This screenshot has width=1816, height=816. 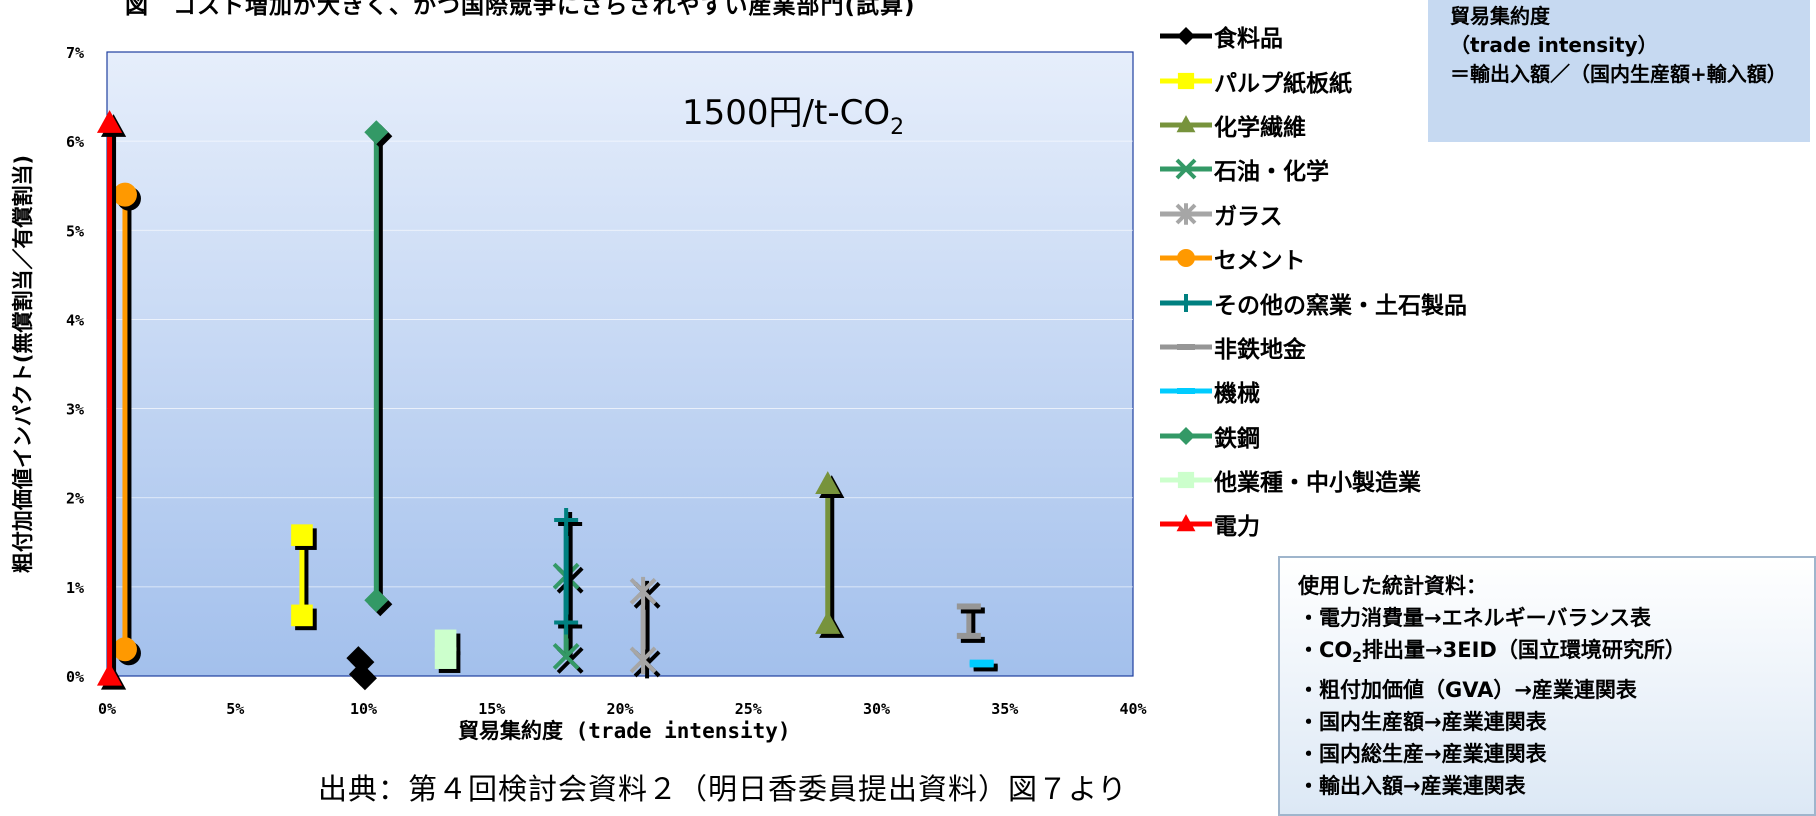 What do you see at coordinates (876, 709) in the screenshot?
I see `x-tick-label: 30%` at bounding box center [876, 709].